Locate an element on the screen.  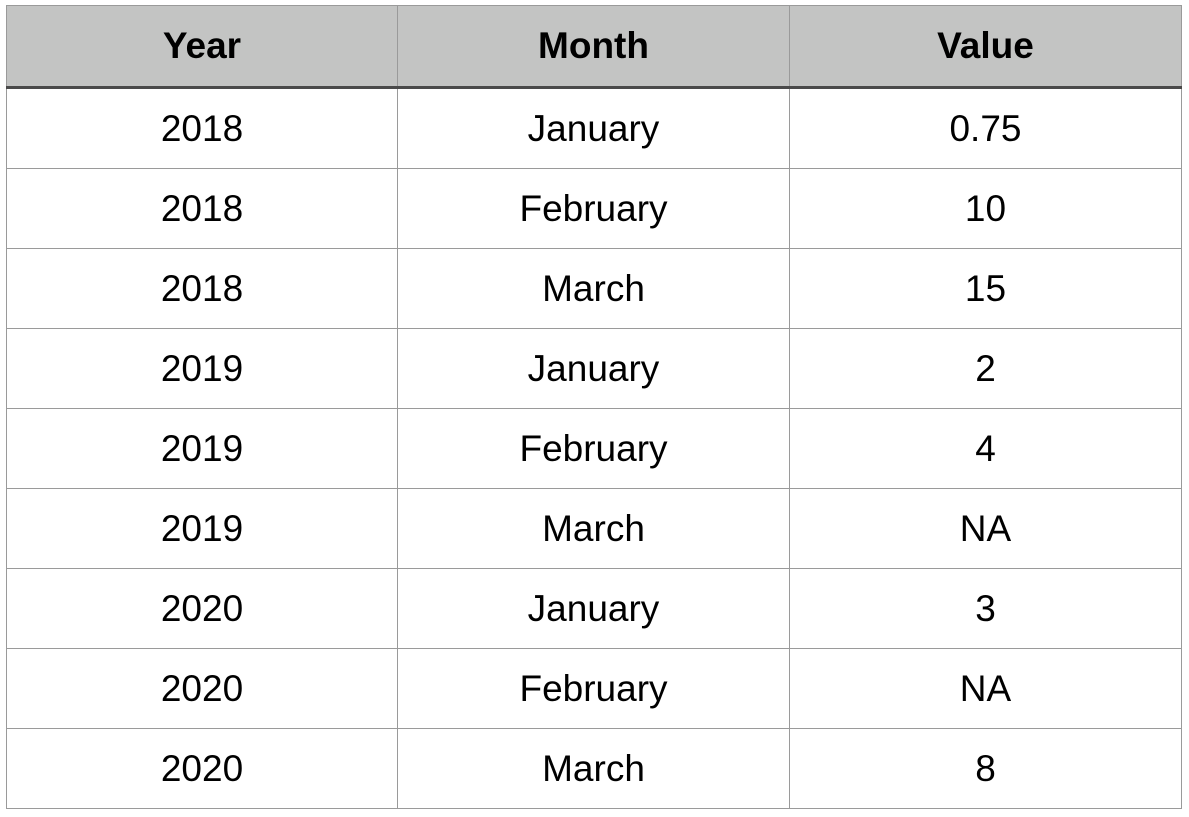
table-row: 2019 January 2 is located at coordinates (594, 368).